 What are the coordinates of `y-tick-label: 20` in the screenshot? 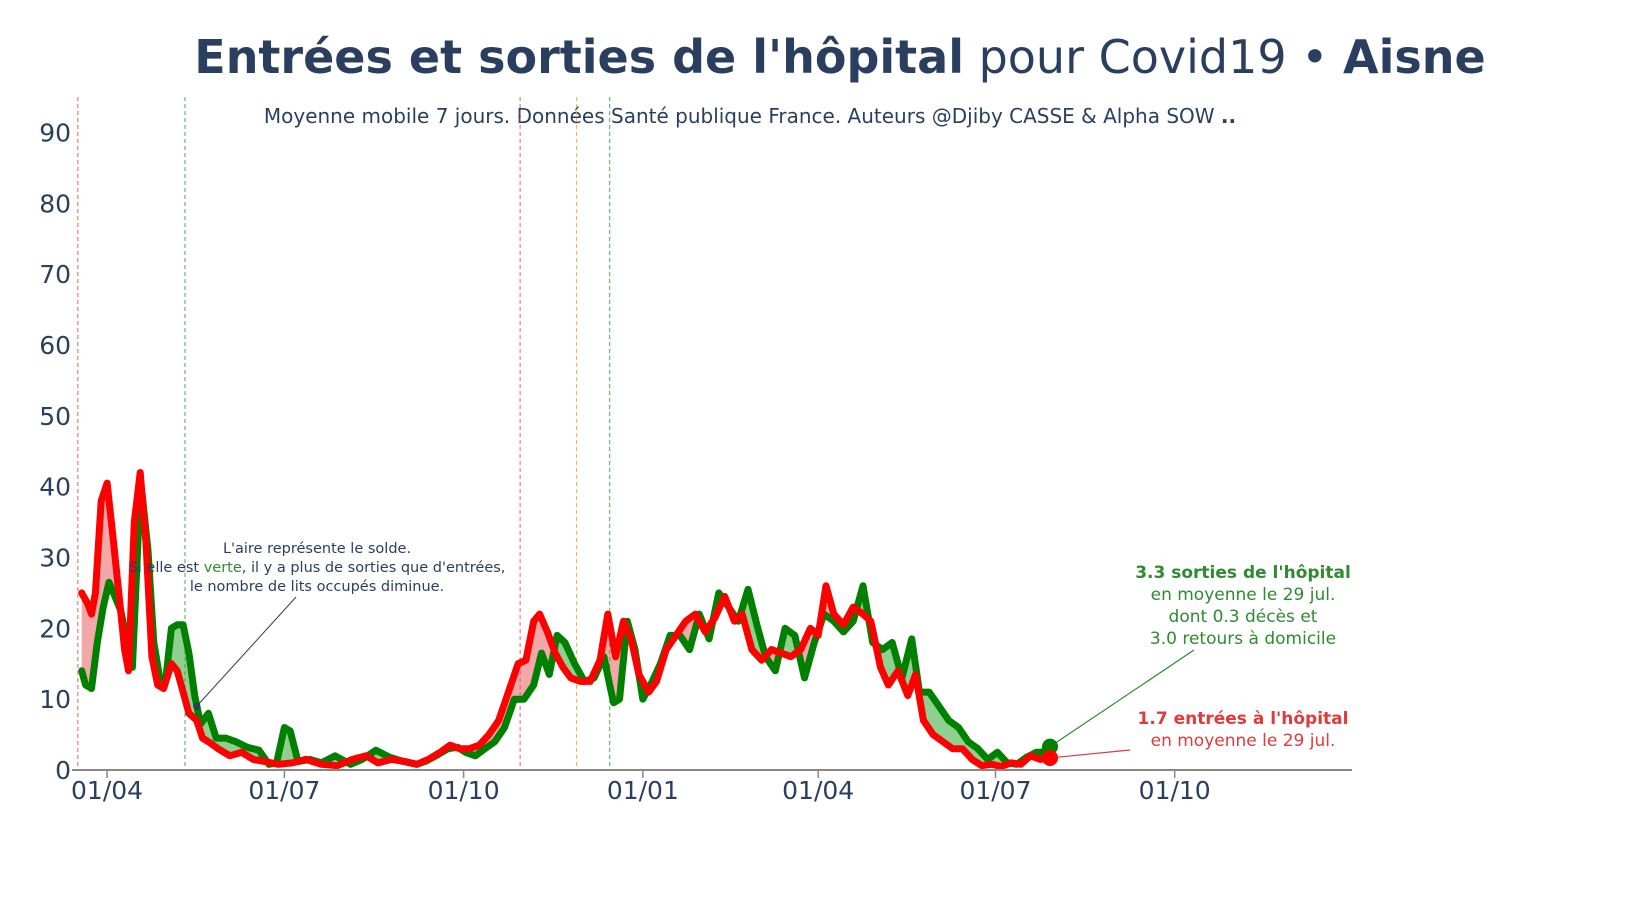 It's located at (55, 628).